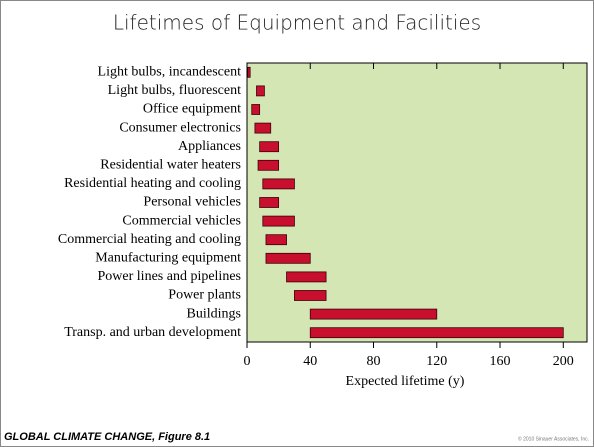  I want to click on x-tick-label: 40, so click(310, 361).